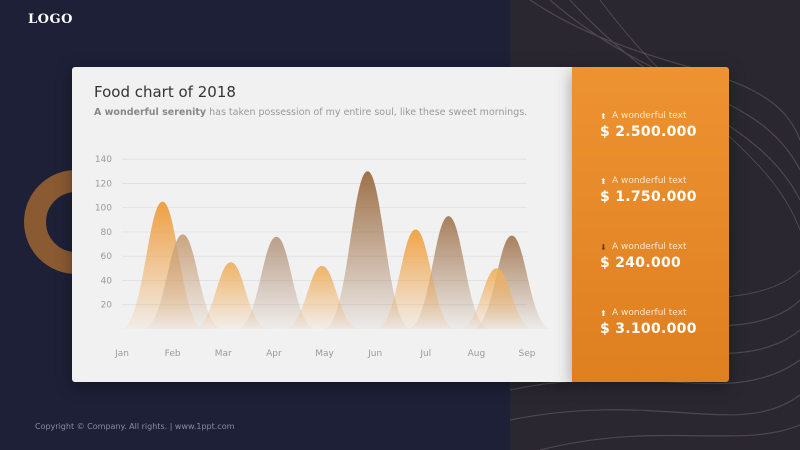  What do you see at coordinates (648, 132) in the screenshot?
I see `stat-value: $ 2.500.000` at bounding box center [648, 132].